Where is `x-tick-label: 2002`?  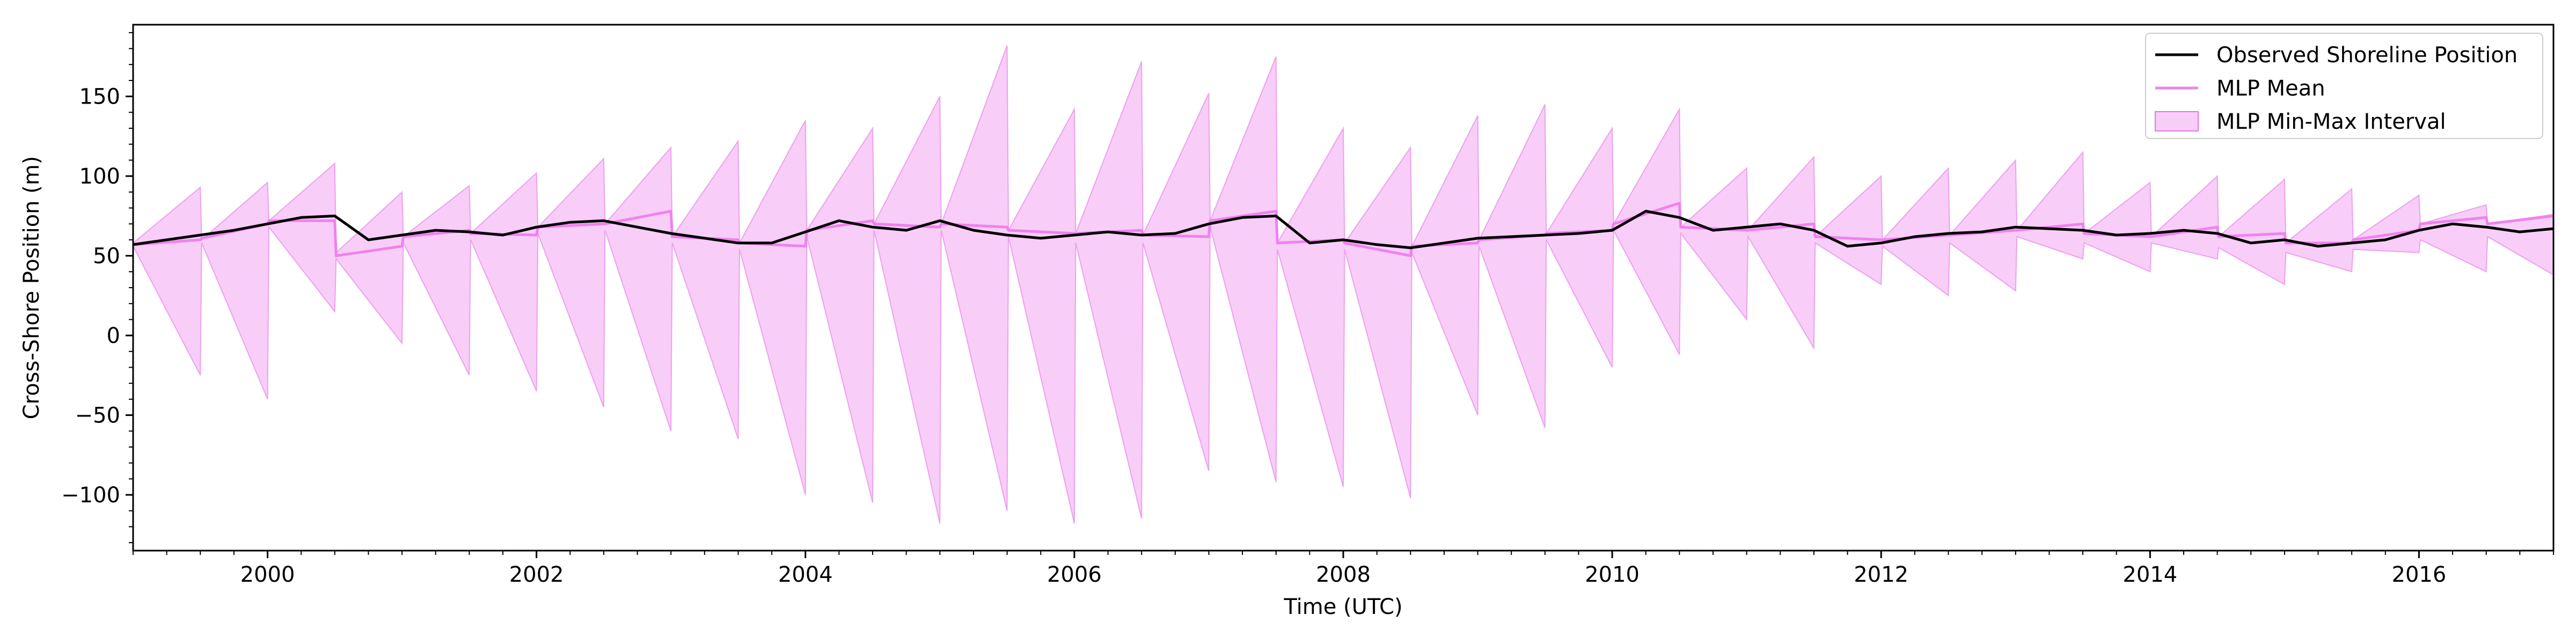
x-tick-label: 2002 is located at coordinates (536, 574).